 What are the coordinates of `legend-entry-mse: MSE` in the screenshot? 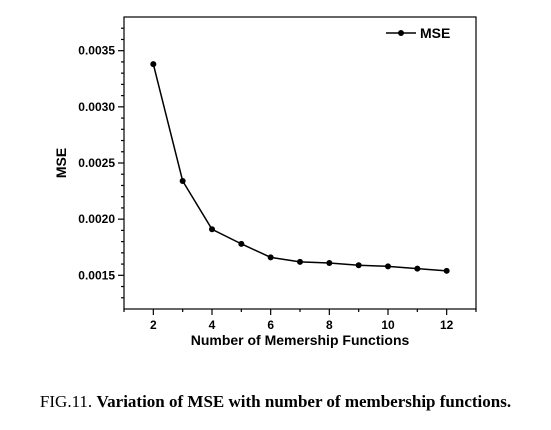 It's located at (435, 33).